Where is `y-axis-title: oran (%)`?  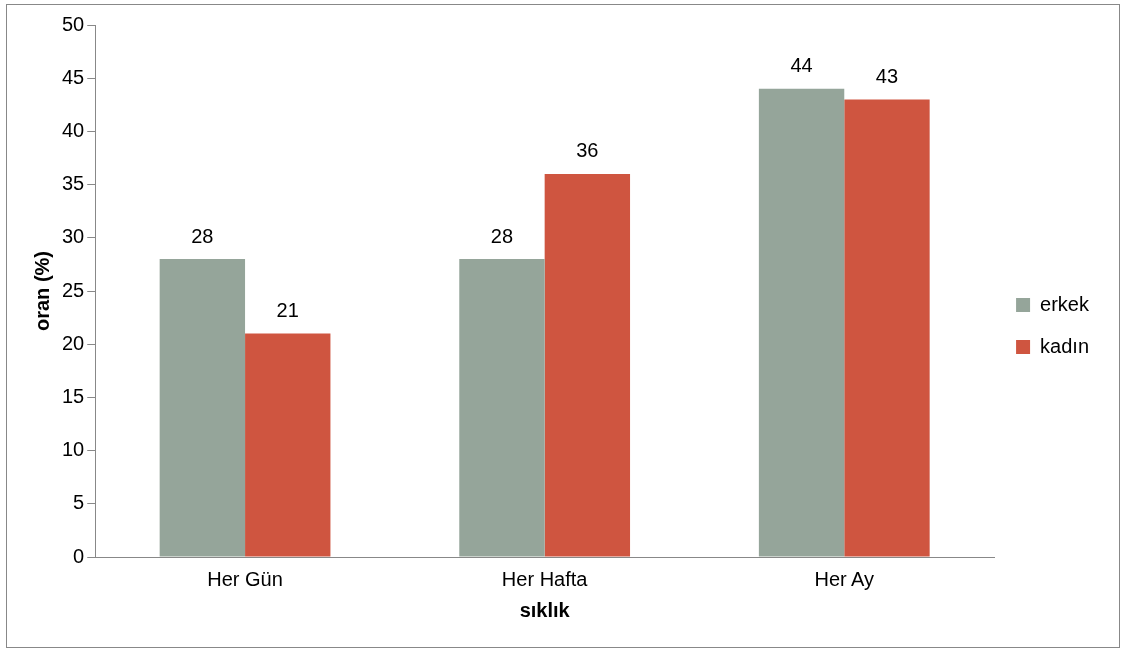
y-axis-title: oran (%) is located at coordinates (41, 291).